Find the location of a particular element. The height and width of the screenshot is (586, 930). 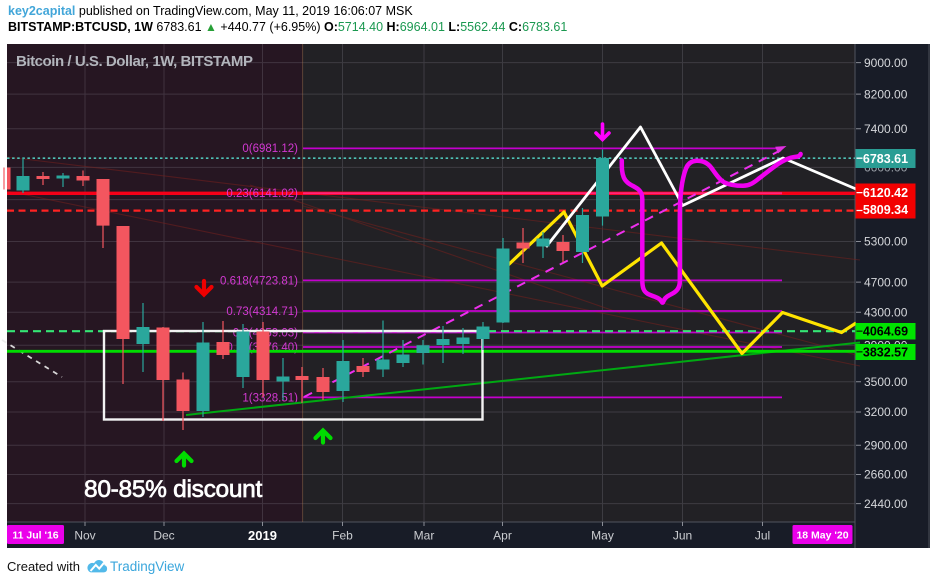

svg-text: 2440.00 is located at coordinates (886, 504).